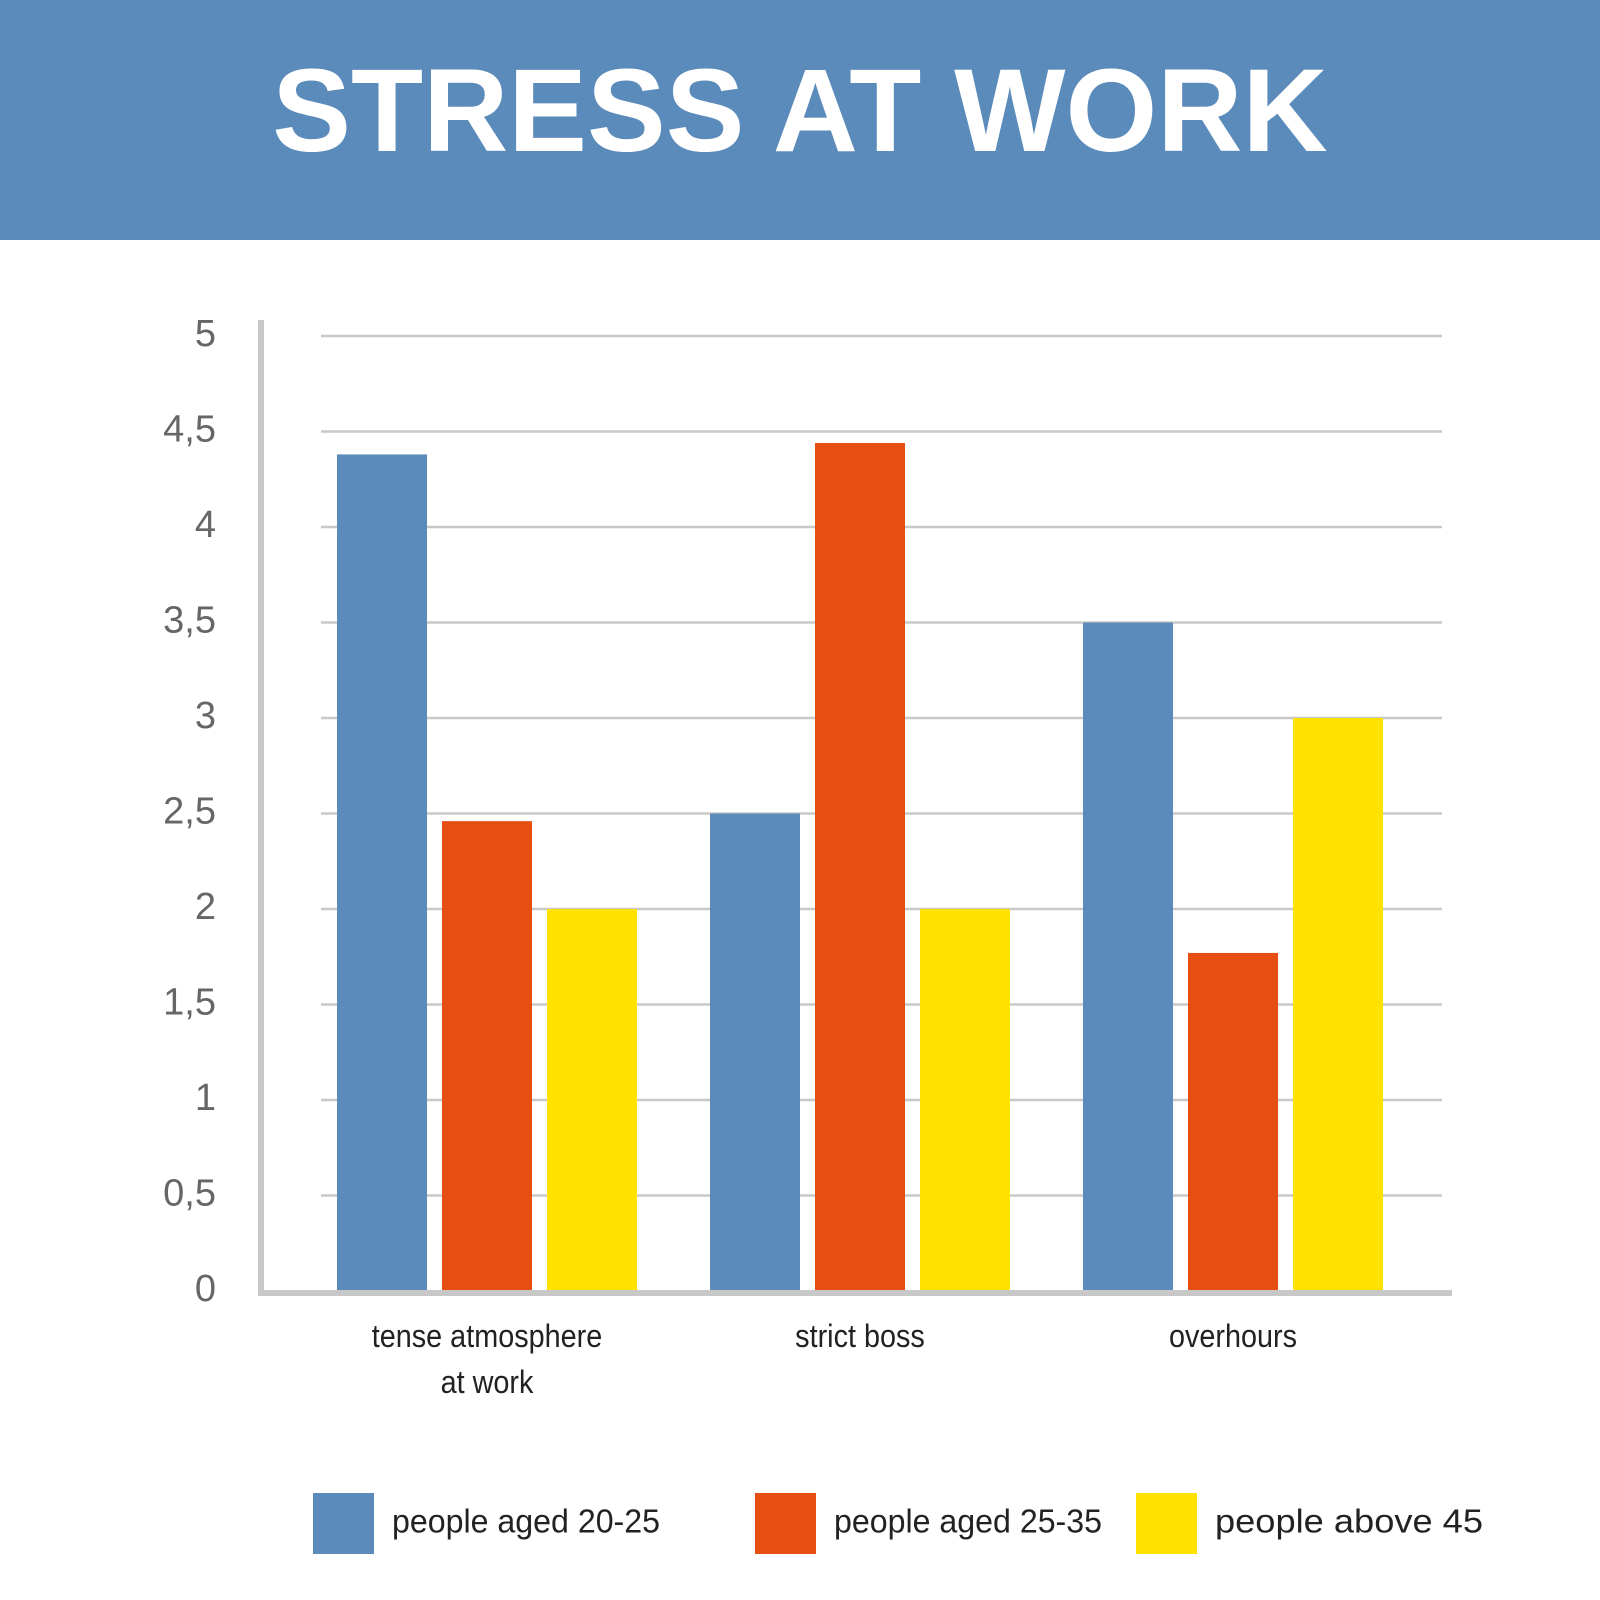 Image resolution: width=1600 pixels, height=1600 pixels. I want to click on y-tick-label: 3,5, so click(189, 621).